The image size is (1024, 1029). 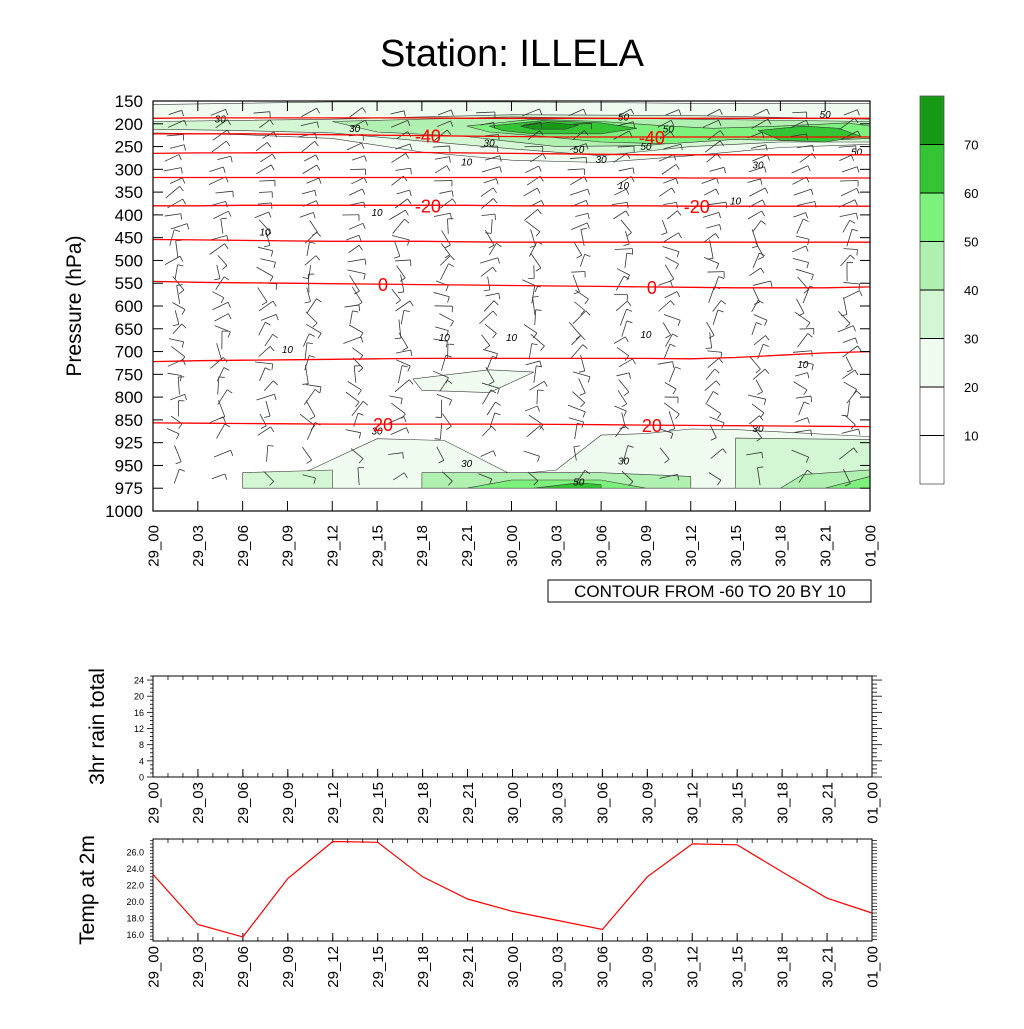 I want to click on temp-time-label-29_09: 29_09, so click(x=288, y=967).